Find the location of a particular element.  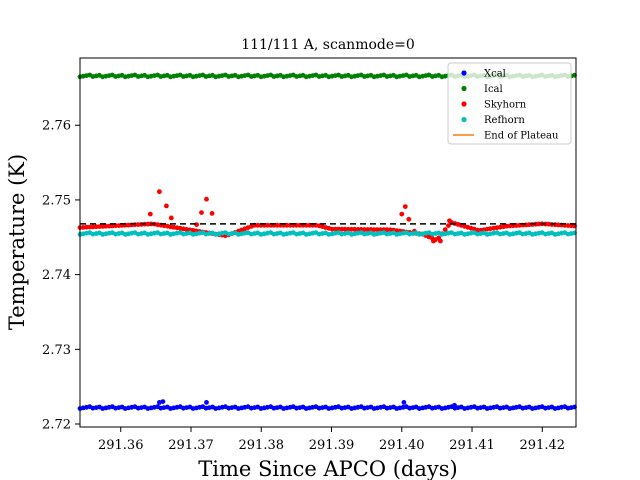

x-axis-label: Time Since APCO (days) is located at coordinates (327, 468).